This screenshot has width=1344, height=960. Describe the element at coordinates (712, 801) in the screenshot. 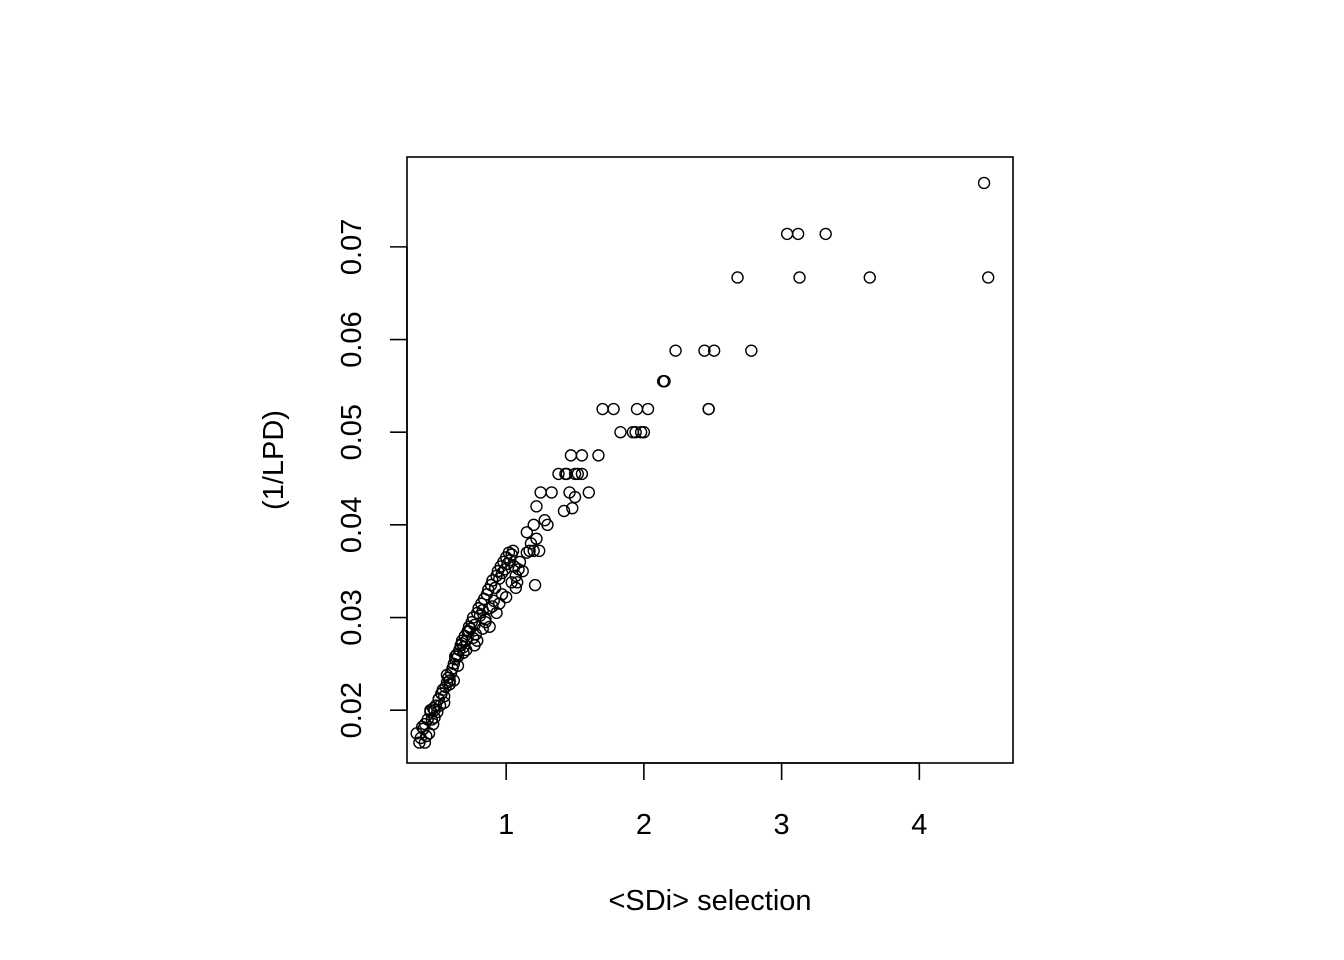

I see `x-axis: 1 2 3 4` at that location.